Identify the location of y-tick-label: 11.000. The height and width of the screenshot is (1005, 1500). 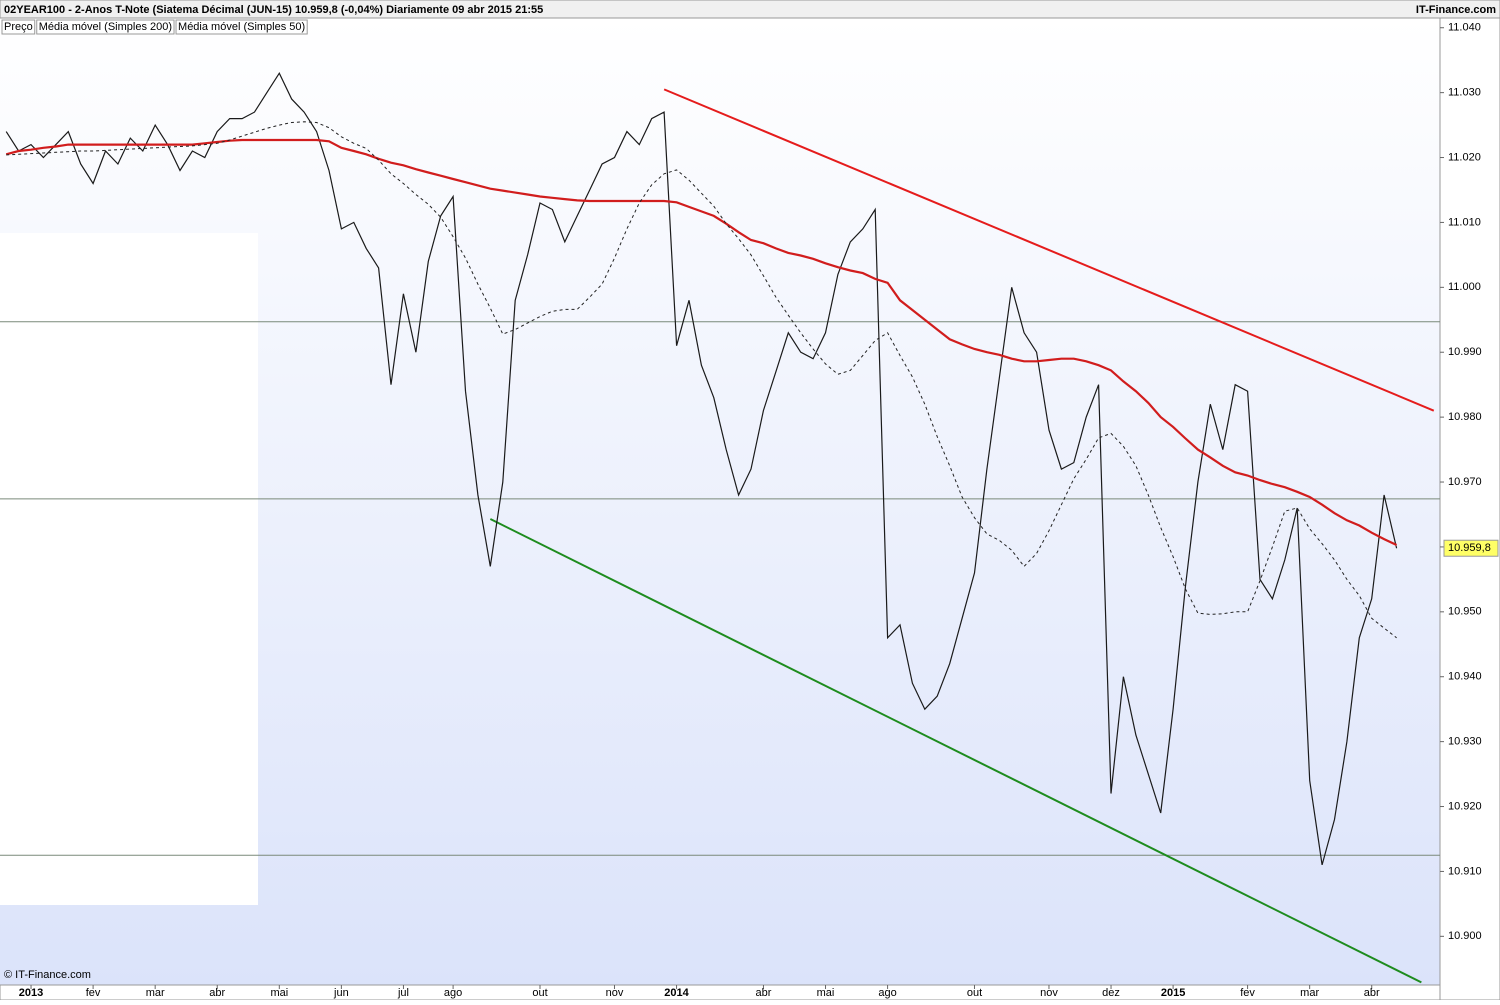
(1464, 287).